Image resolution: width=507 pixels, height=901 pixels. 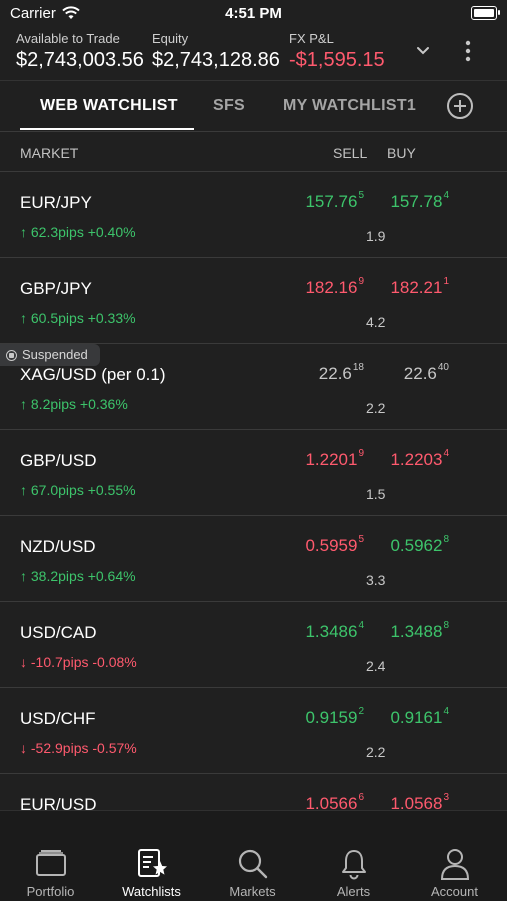 I want to click on buy-price: 22.640, so click(x=426, y=373).